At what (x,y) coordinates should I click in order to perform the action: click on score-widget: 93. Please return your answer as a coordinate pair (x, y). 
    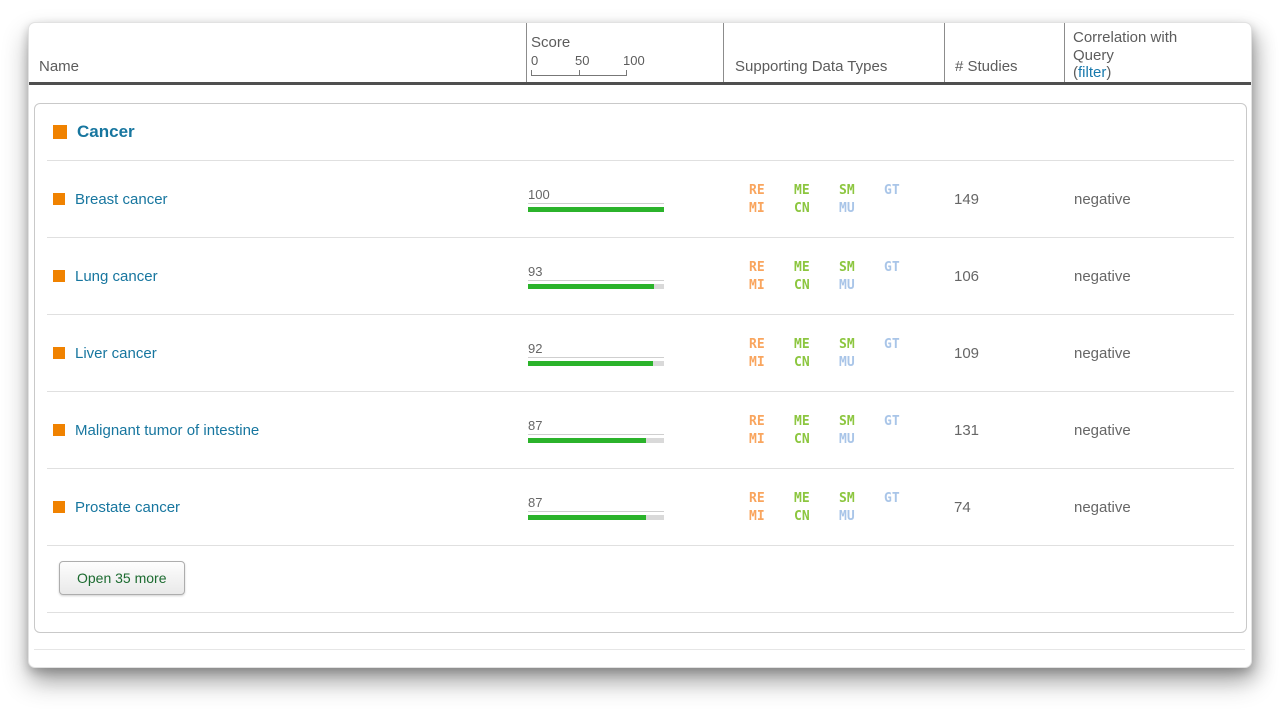
    Looking at the image, I should click on (596, 276).